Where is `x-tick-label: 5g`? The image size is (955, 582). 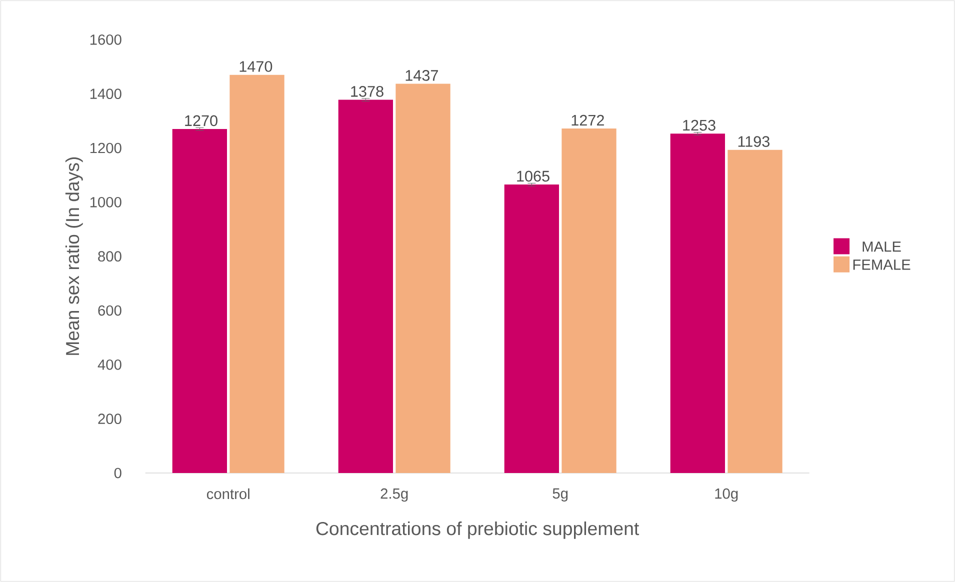 x-tick-label: 5g is located at coordinates (560, 495).